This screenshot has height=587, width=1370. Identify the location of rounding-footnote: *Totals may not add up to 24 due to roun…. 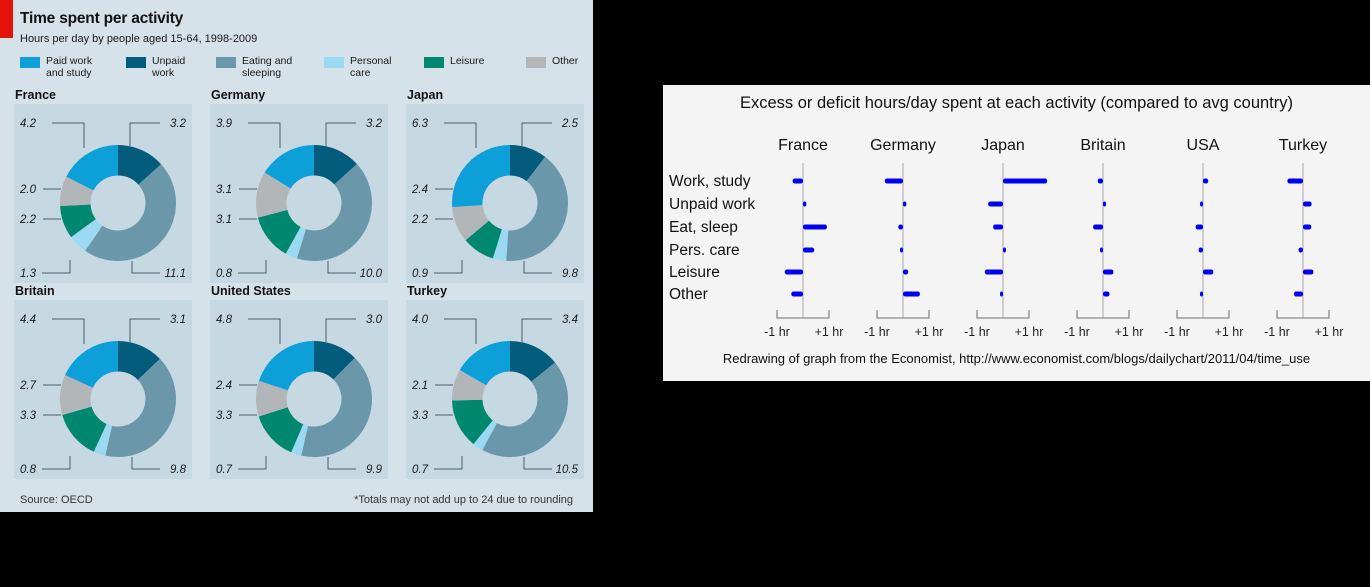
(463, 500).